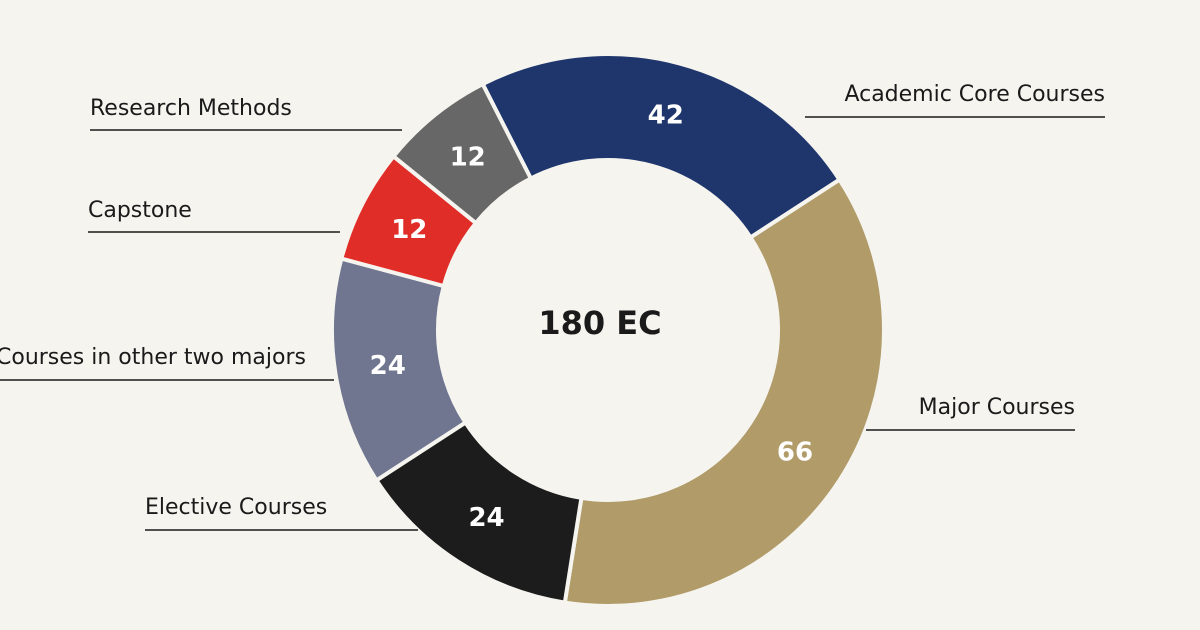 Image resolution: width=1200 pixels, height=630 pixels. I want to click on callout-label-elective-courses: Elective Courses, so click(236, 507).